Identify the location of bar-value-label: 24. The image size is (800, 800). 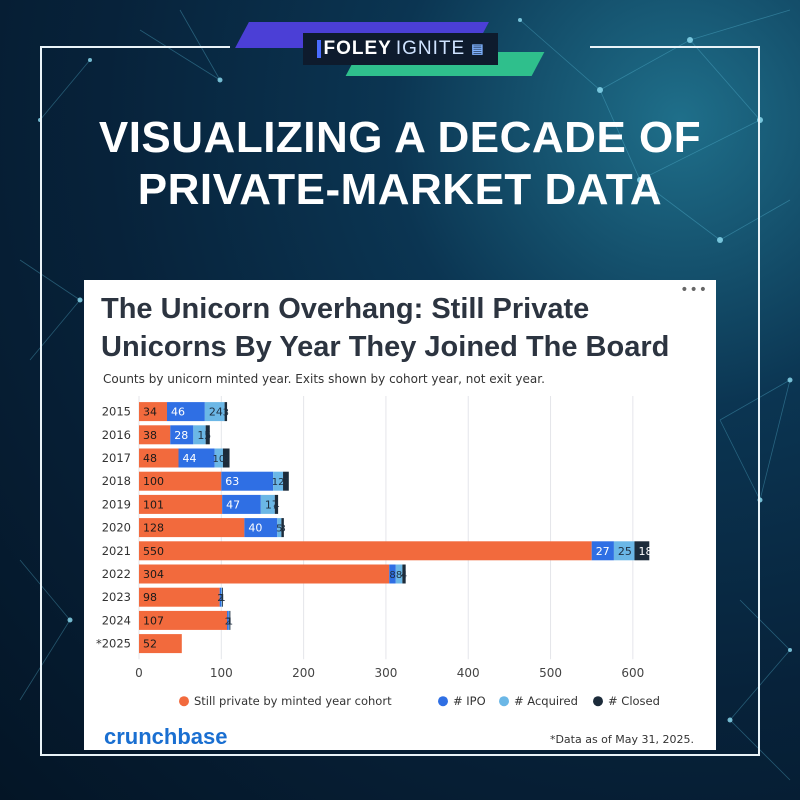
(216, 412).